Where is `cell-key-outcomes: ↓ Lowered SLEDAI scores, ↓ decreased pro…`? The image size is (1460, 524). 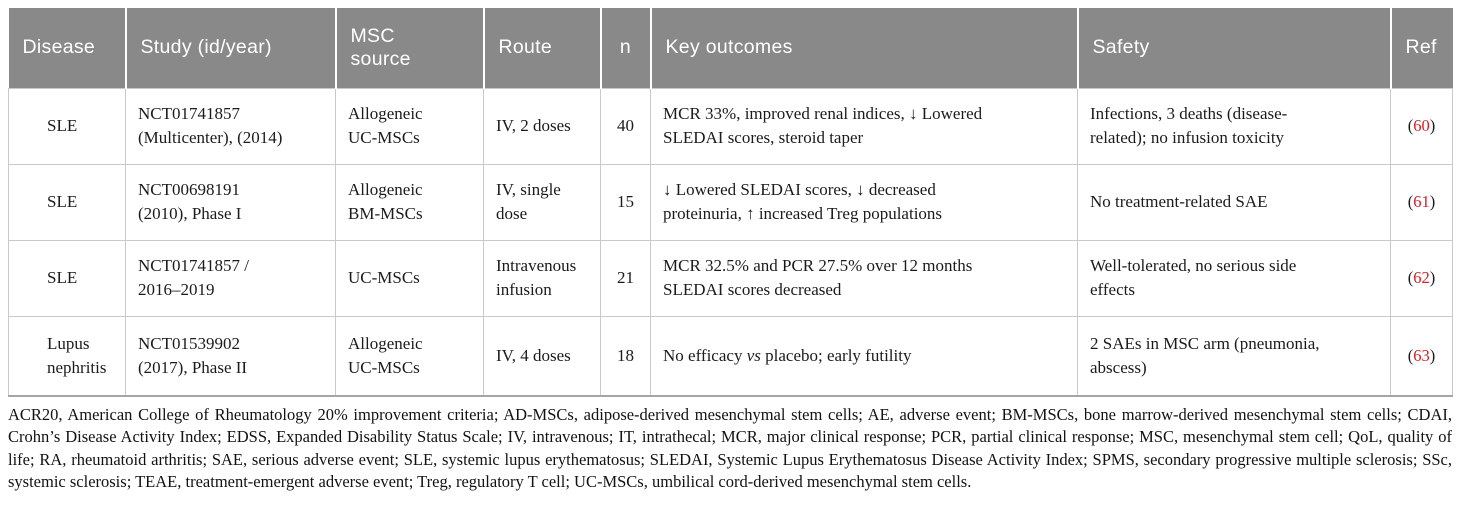
cell-key-outcomes: ↓ Lowered SLEDAI scores, ↓ decreased pro… is located at coordinates (864, 202).